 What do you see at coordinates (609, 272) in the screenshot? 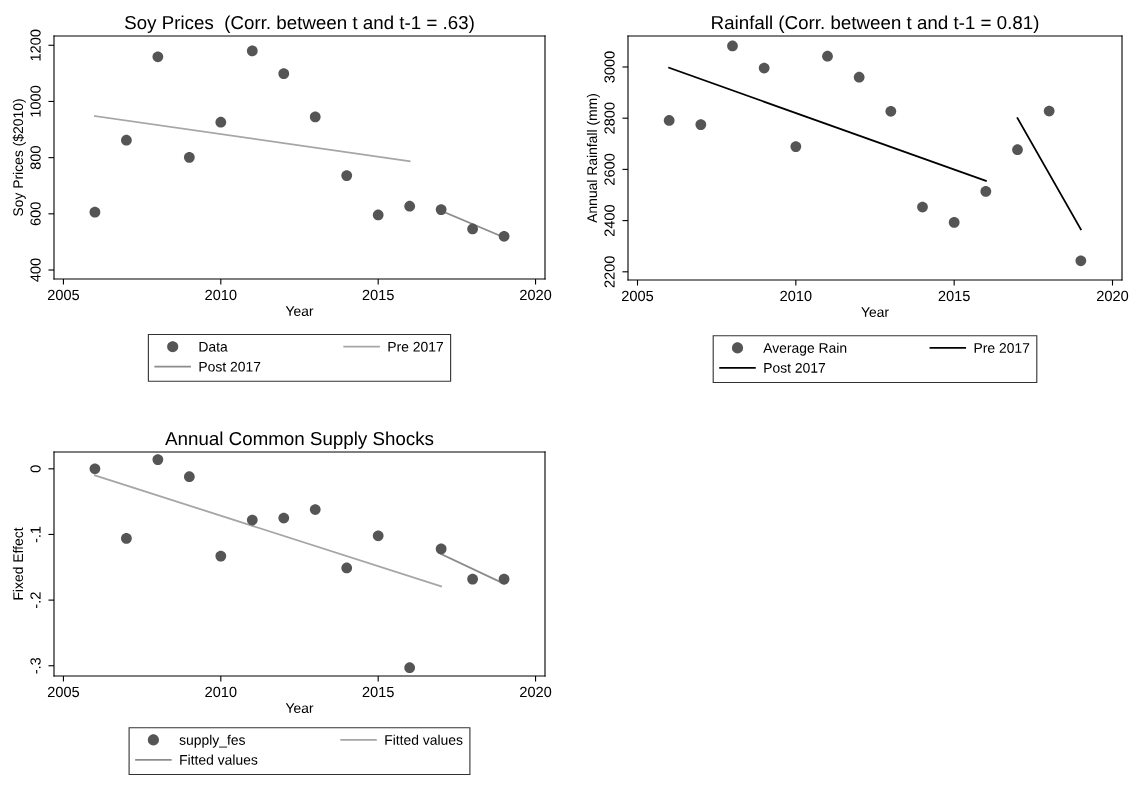
I see `y-tick-label: 2200` at bounding box center [609, 272].